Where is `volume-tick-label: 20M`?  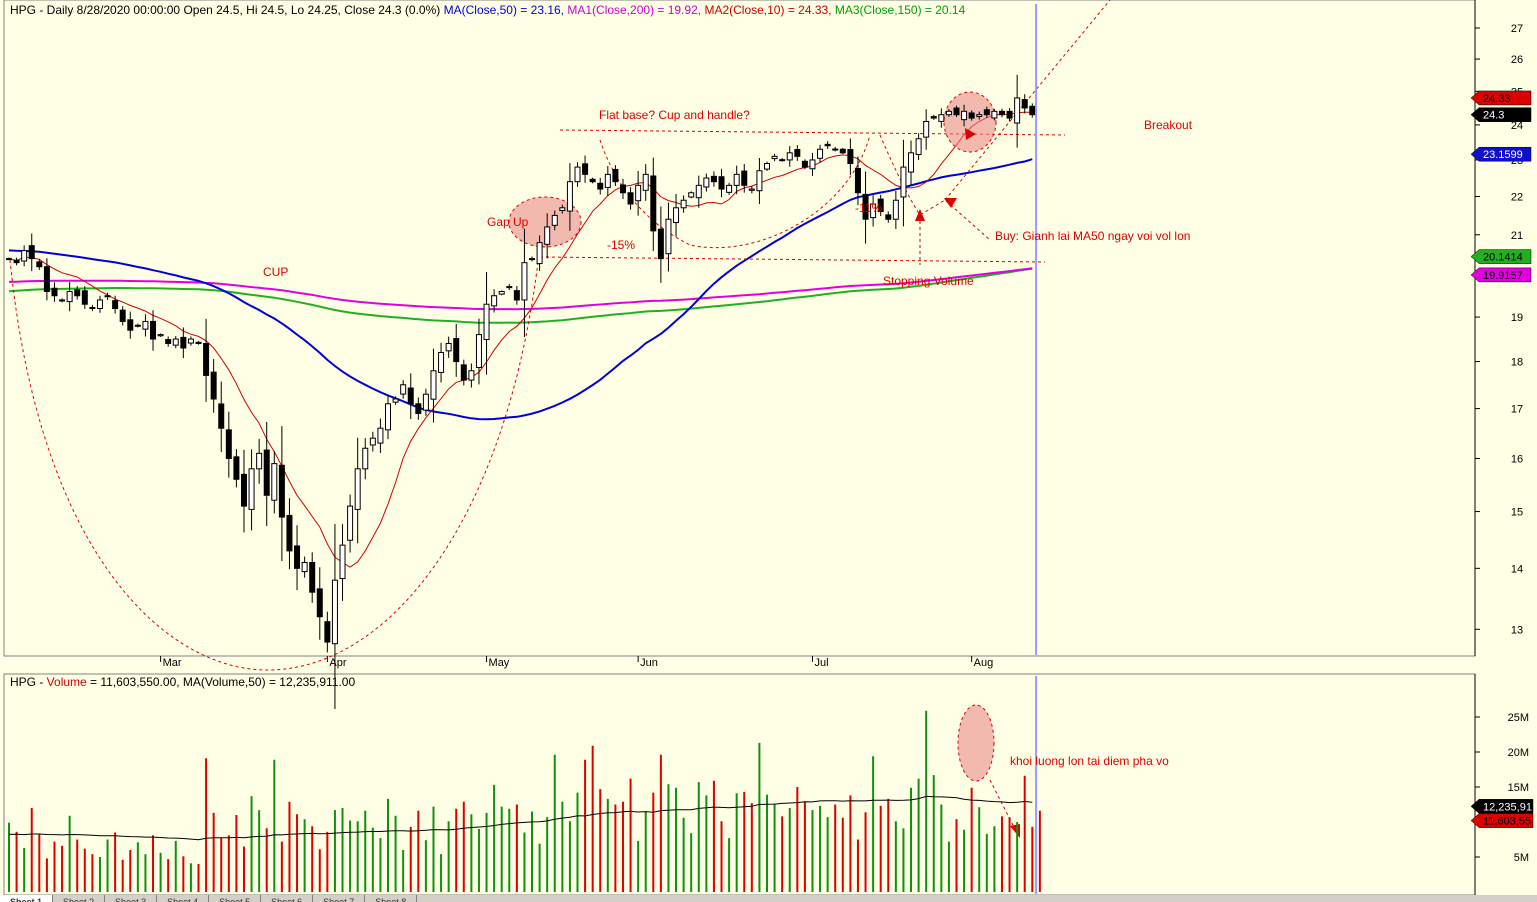
volume-tick-label: 20M is located at coordinates (1518, 753).